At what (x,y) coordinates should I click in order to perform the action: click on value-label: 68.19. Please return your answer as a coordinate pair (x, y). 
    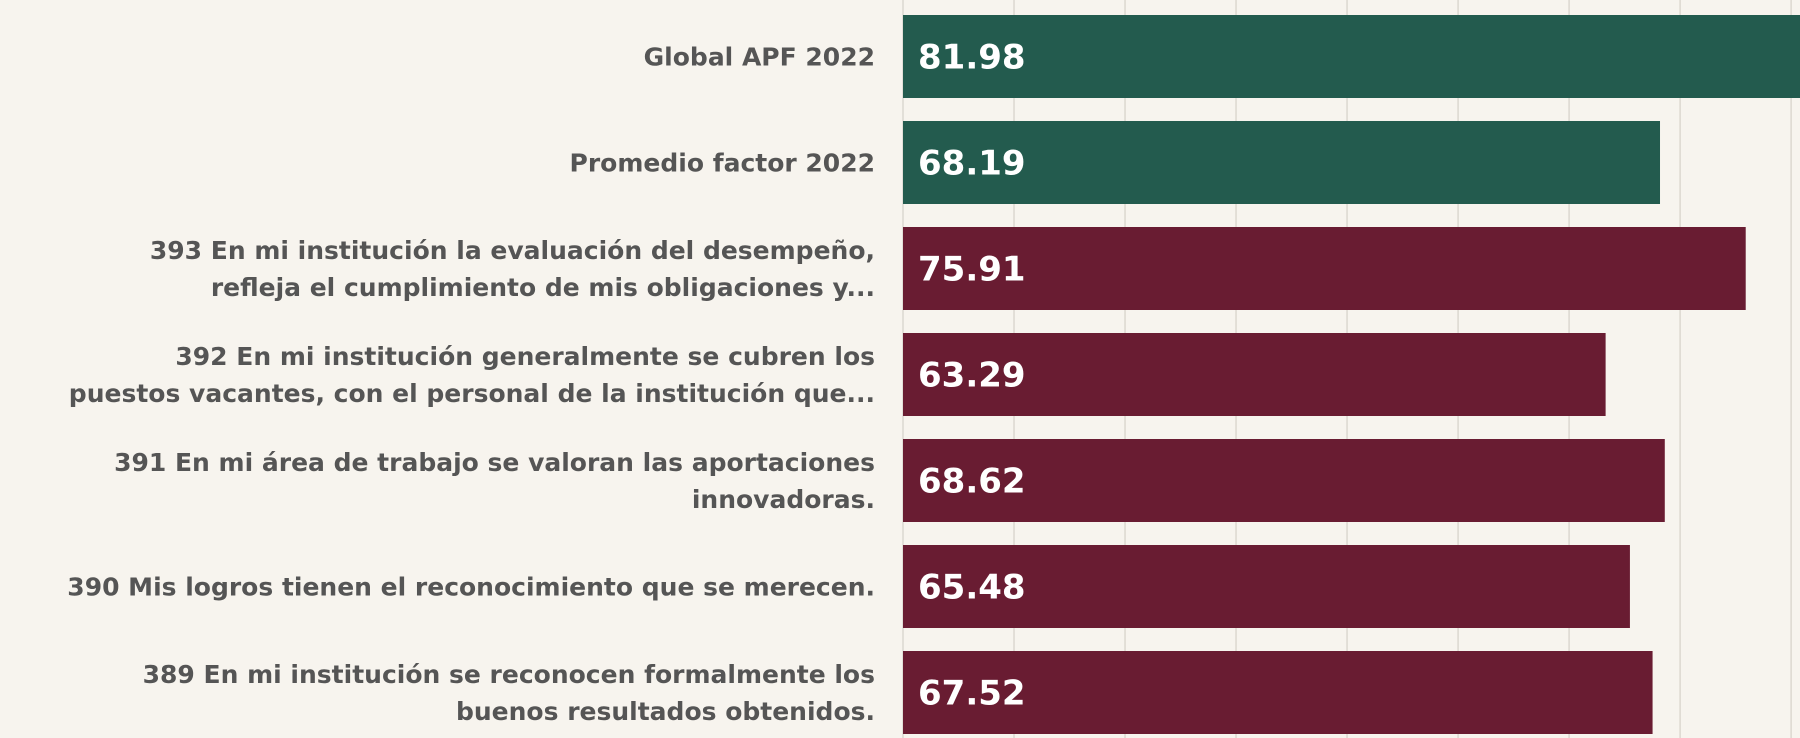
    Looking at the image, I should click on (972, 164).